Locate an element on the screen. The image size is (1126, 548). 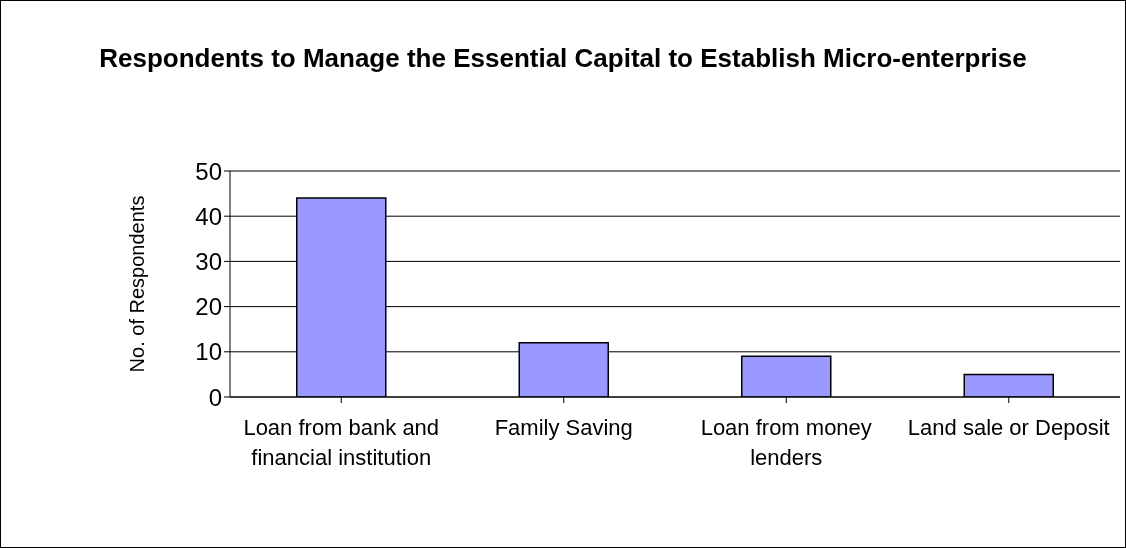
y-tick-label: 30 is located at coordinates (208, 261).